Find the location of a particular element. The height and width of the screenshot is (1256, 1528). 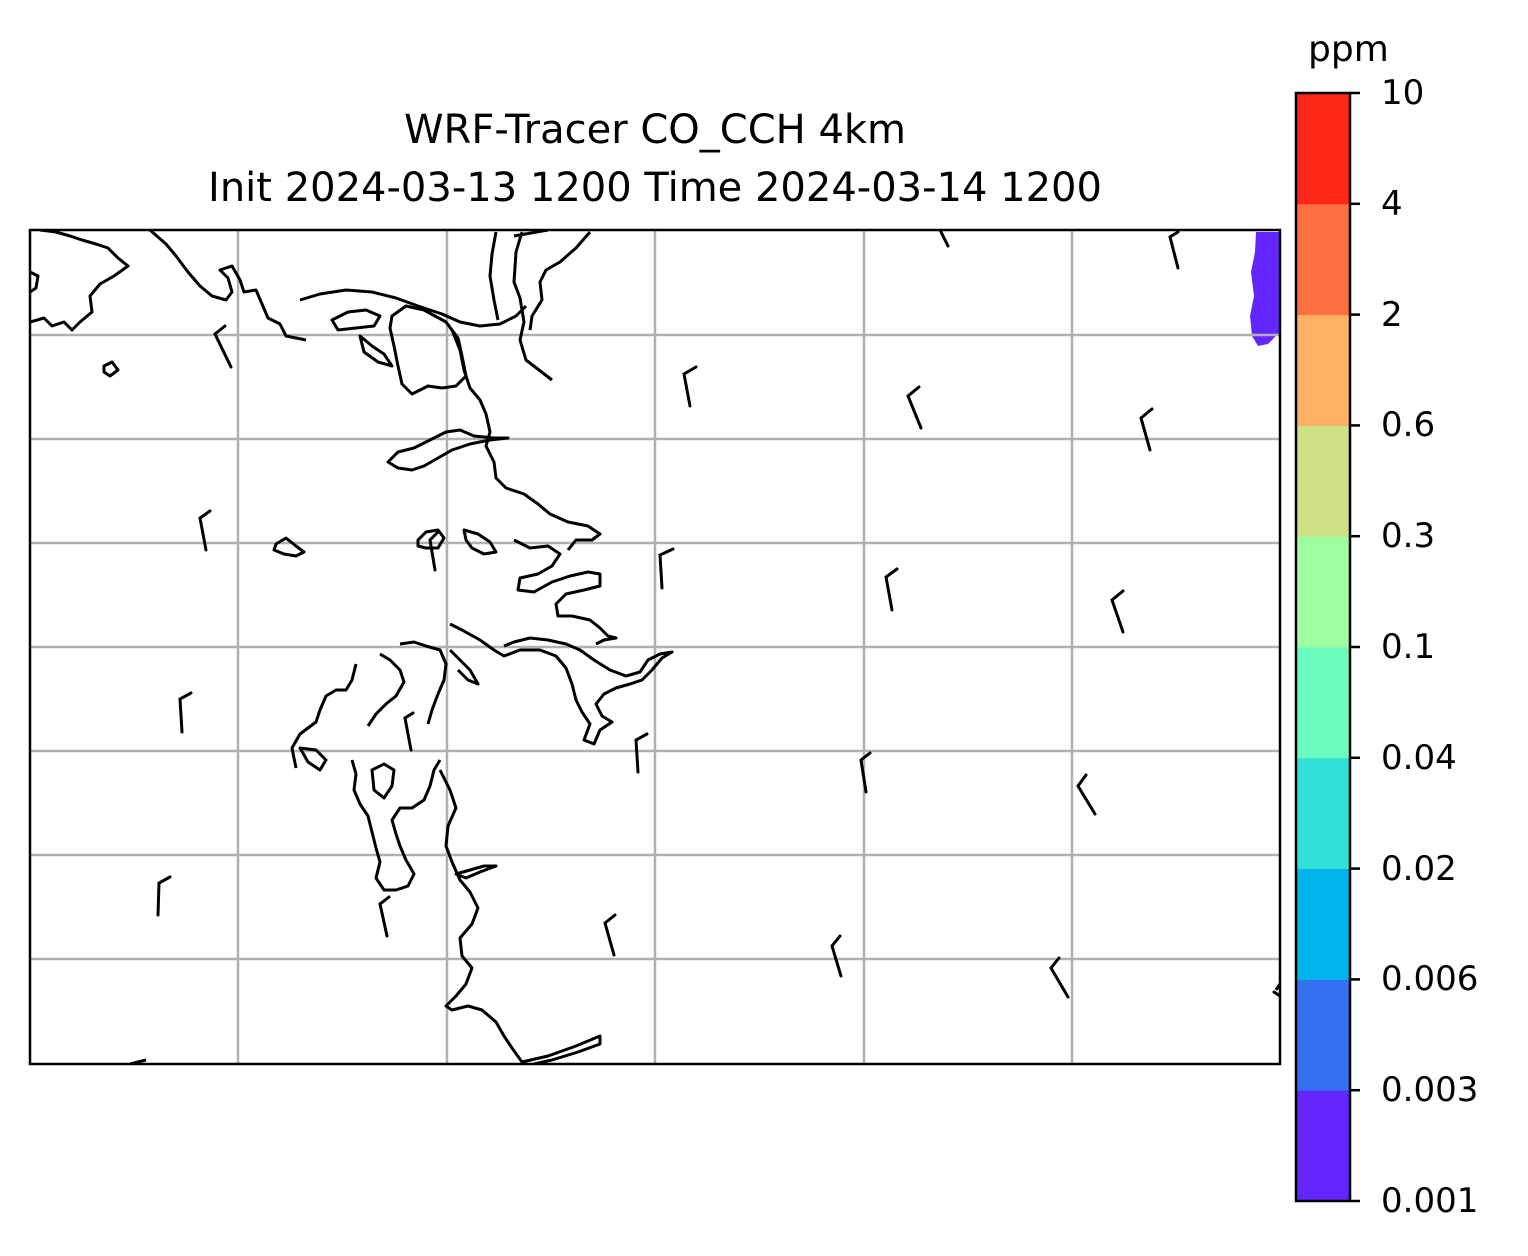

colorbar-tick-label: 0.003 is located at coordinates (1430, 1090).